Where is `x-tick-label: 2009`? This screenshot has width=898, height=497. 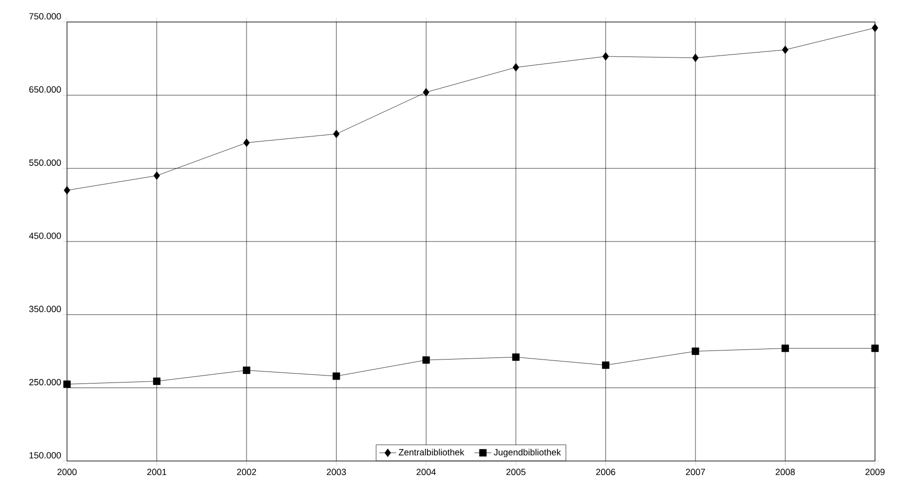 x-tick-label: 2009 is located at coordinates (875, 472).